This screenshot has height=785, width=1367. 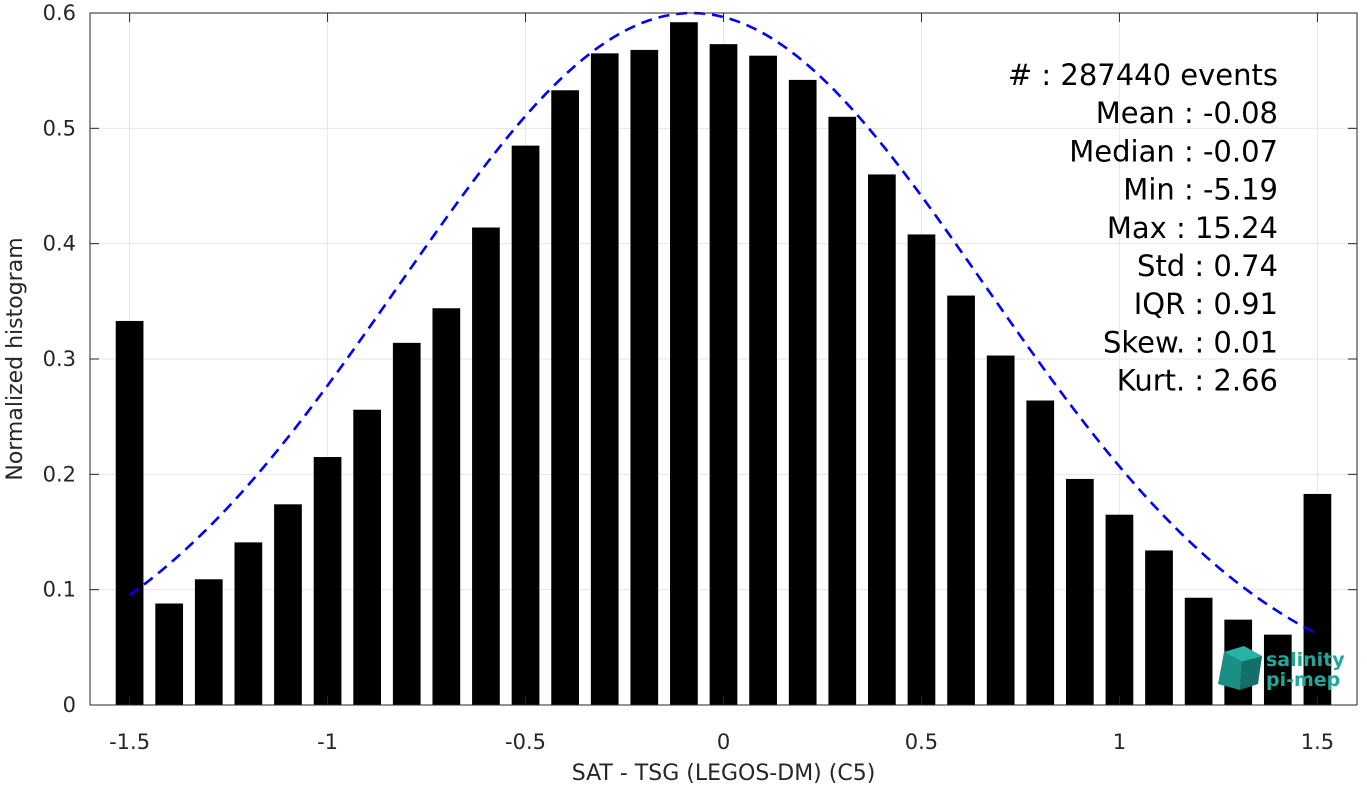 I want to click on stat-line: Max : 15.24, so click(x=1192, y=228).